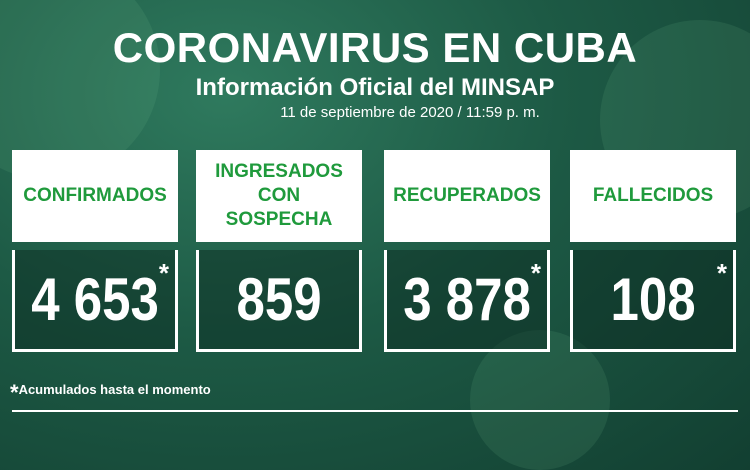 The height and width of the screenshot is (470, 750). I want to click on stat-card: INGRESADOS CON SOSPECHA 859, so click(279, 251).